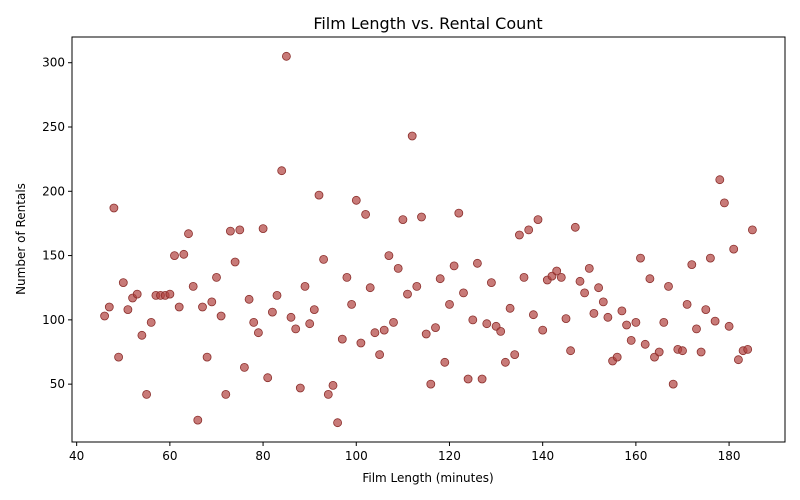 This screenshot has height=500, width=800. What do you see at coordinates (449, 456) in the screenshot?
I see `x-tick-label: 120` at bounding box center [449, 456].